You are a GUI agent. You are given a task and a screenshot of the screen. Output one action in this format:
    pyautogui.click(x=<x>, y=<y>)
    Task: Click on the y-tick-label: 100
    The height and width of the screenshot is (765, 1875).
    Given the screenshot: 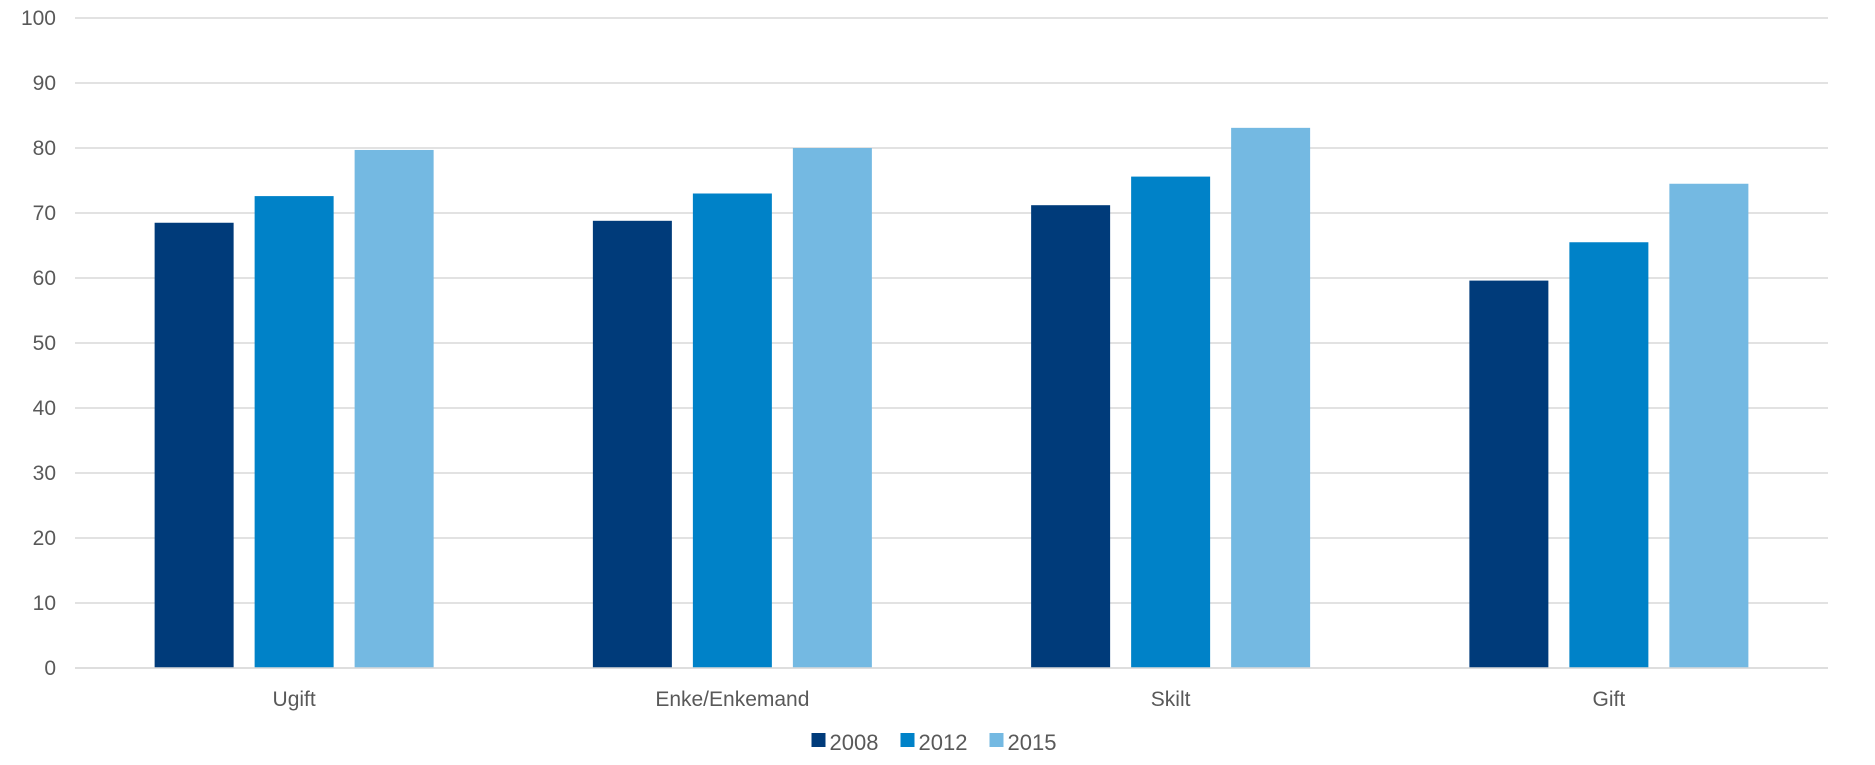 What is the action you would take?
    pyautogui.click(x=38, y=18)
    